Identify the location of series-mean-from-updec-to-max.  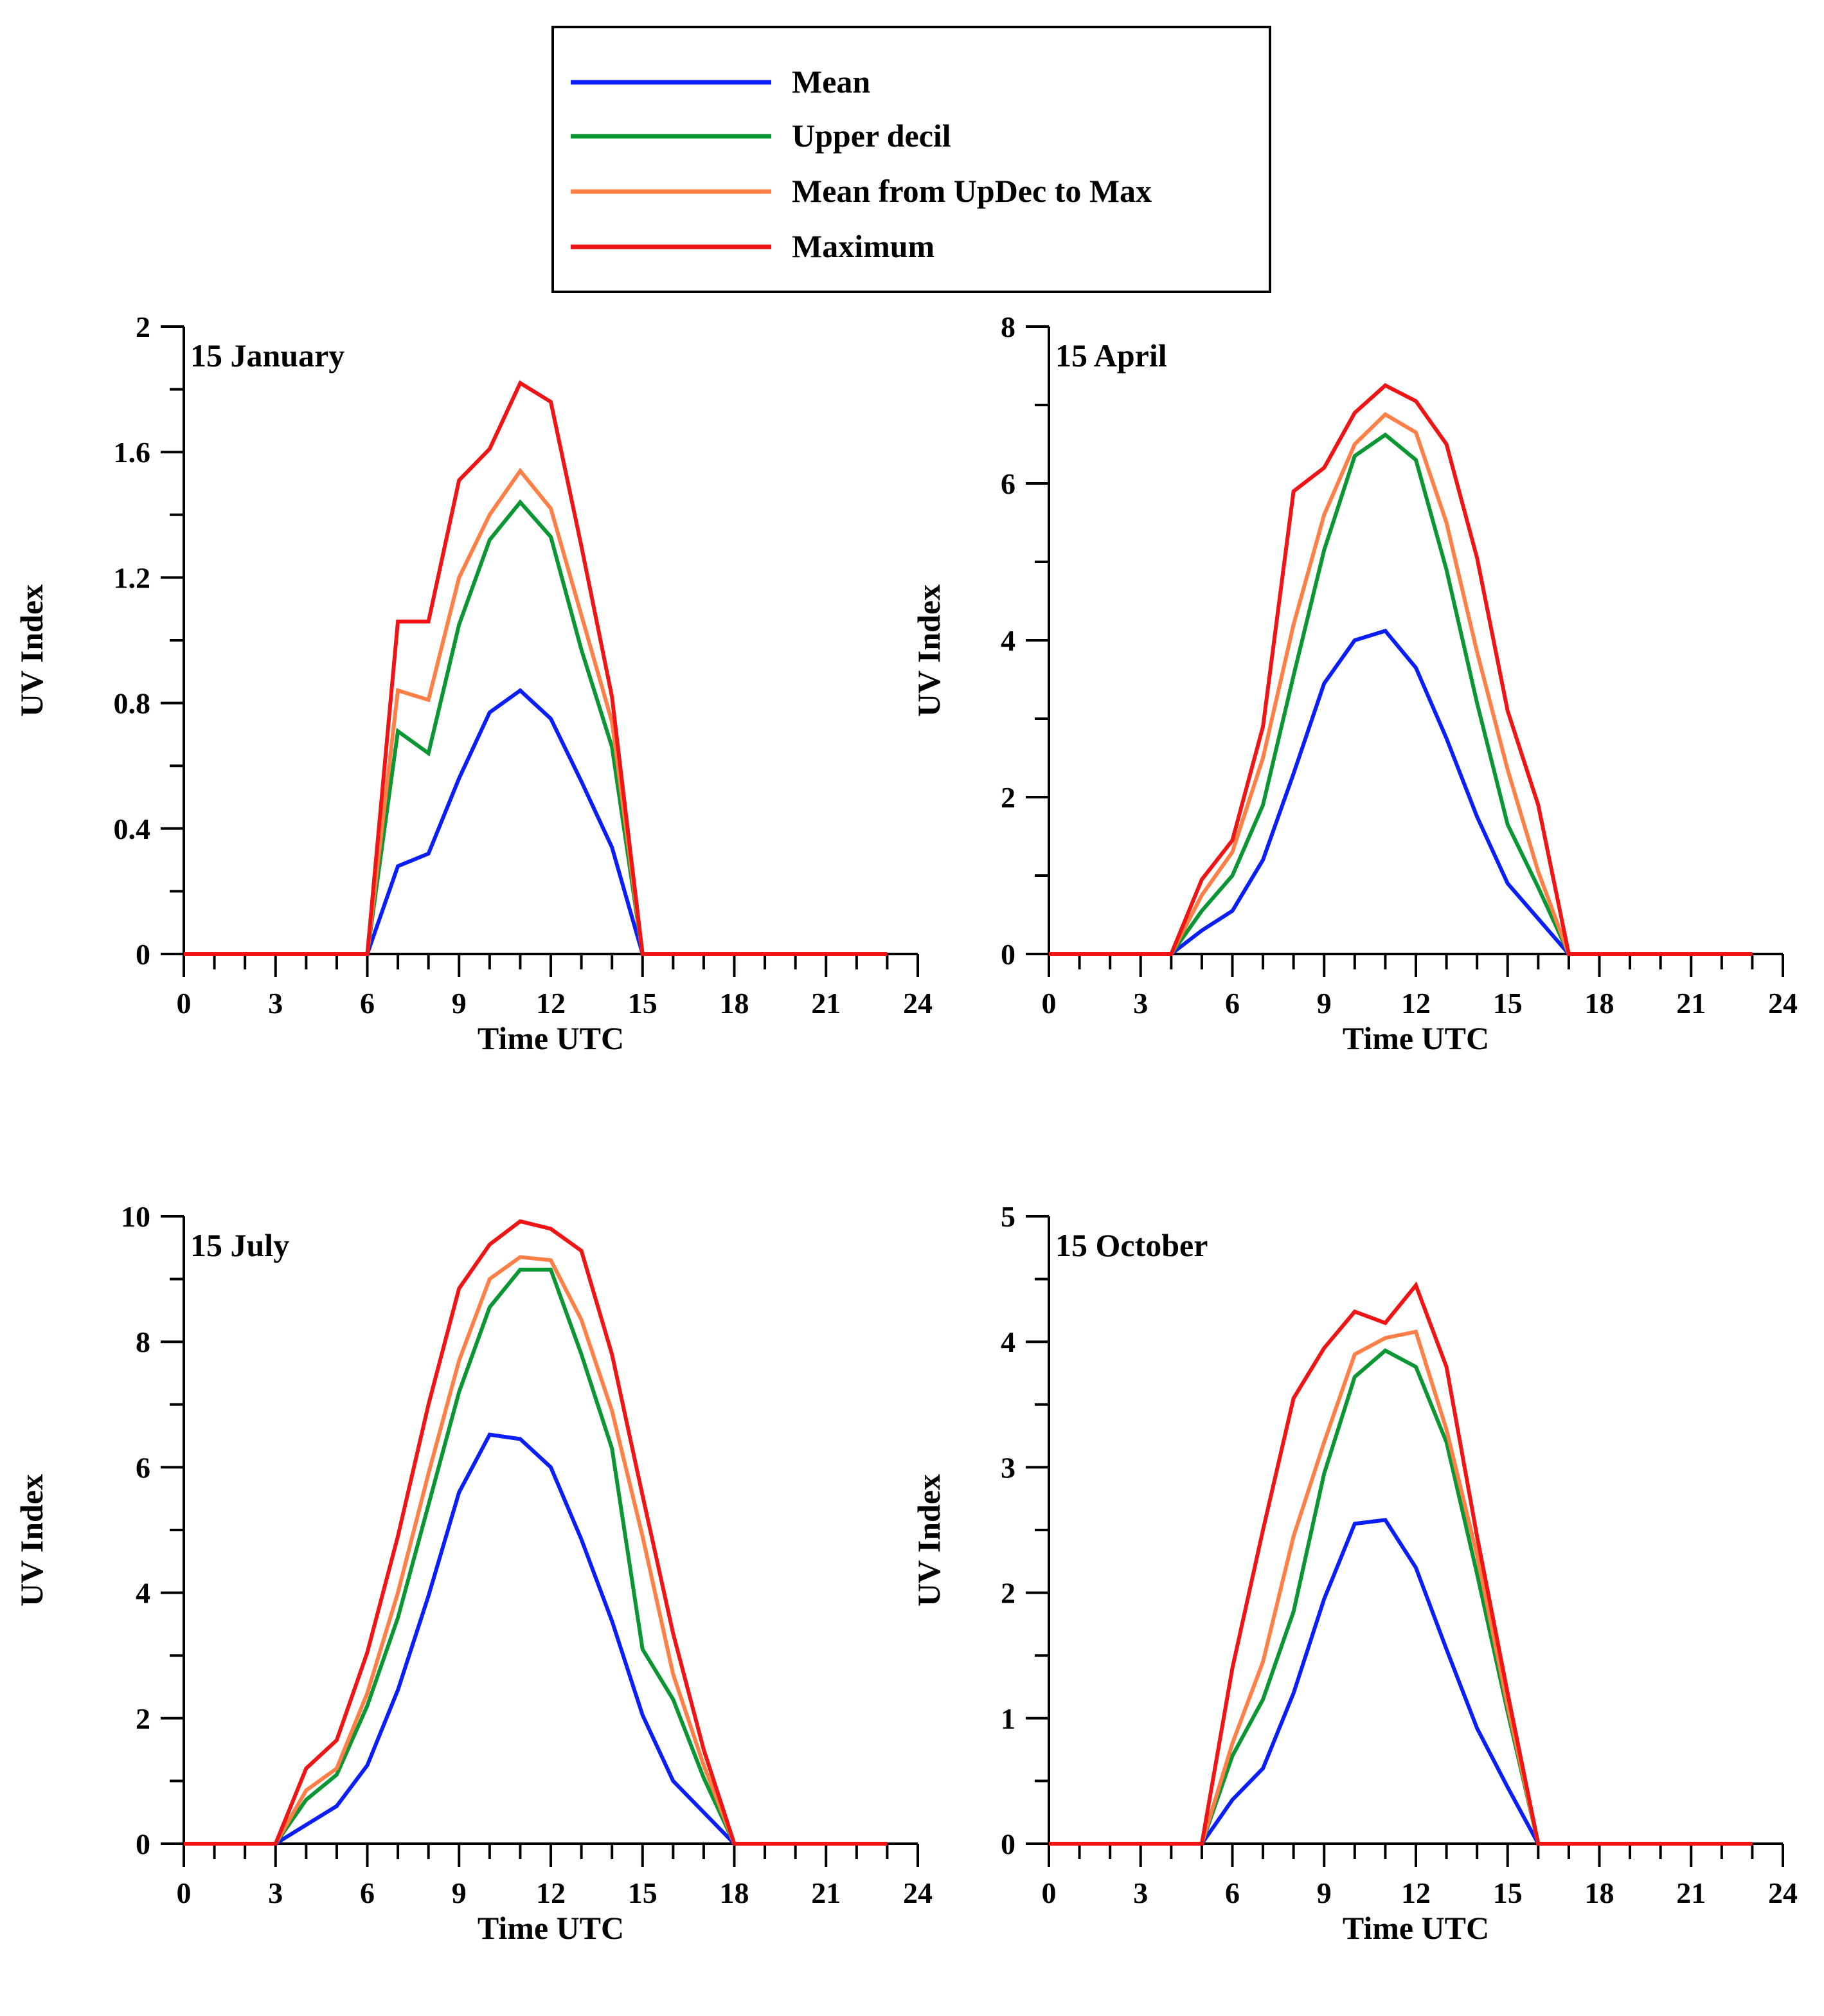
(1400, 1587).